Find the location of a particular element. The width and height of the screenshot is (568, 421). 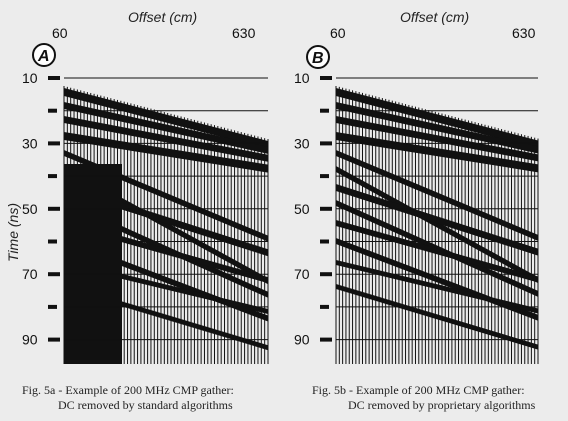

panel-letter: B is located at coordinates (318, 58).